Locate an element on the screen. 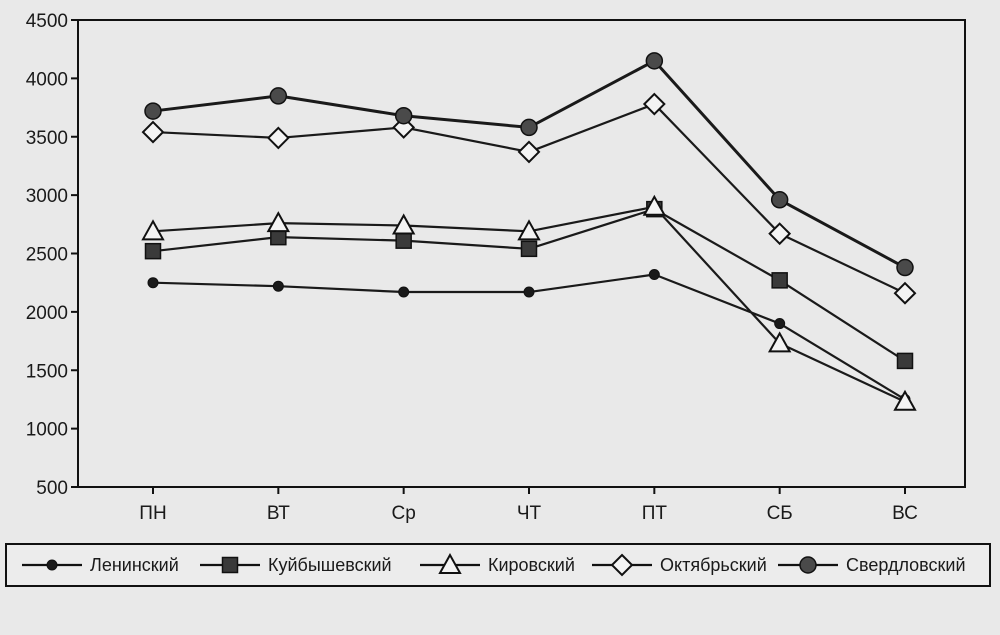 The height and width of the screenshot is (635, 1000). y-tick-label: 3500 is located at coordinates (47, 138).